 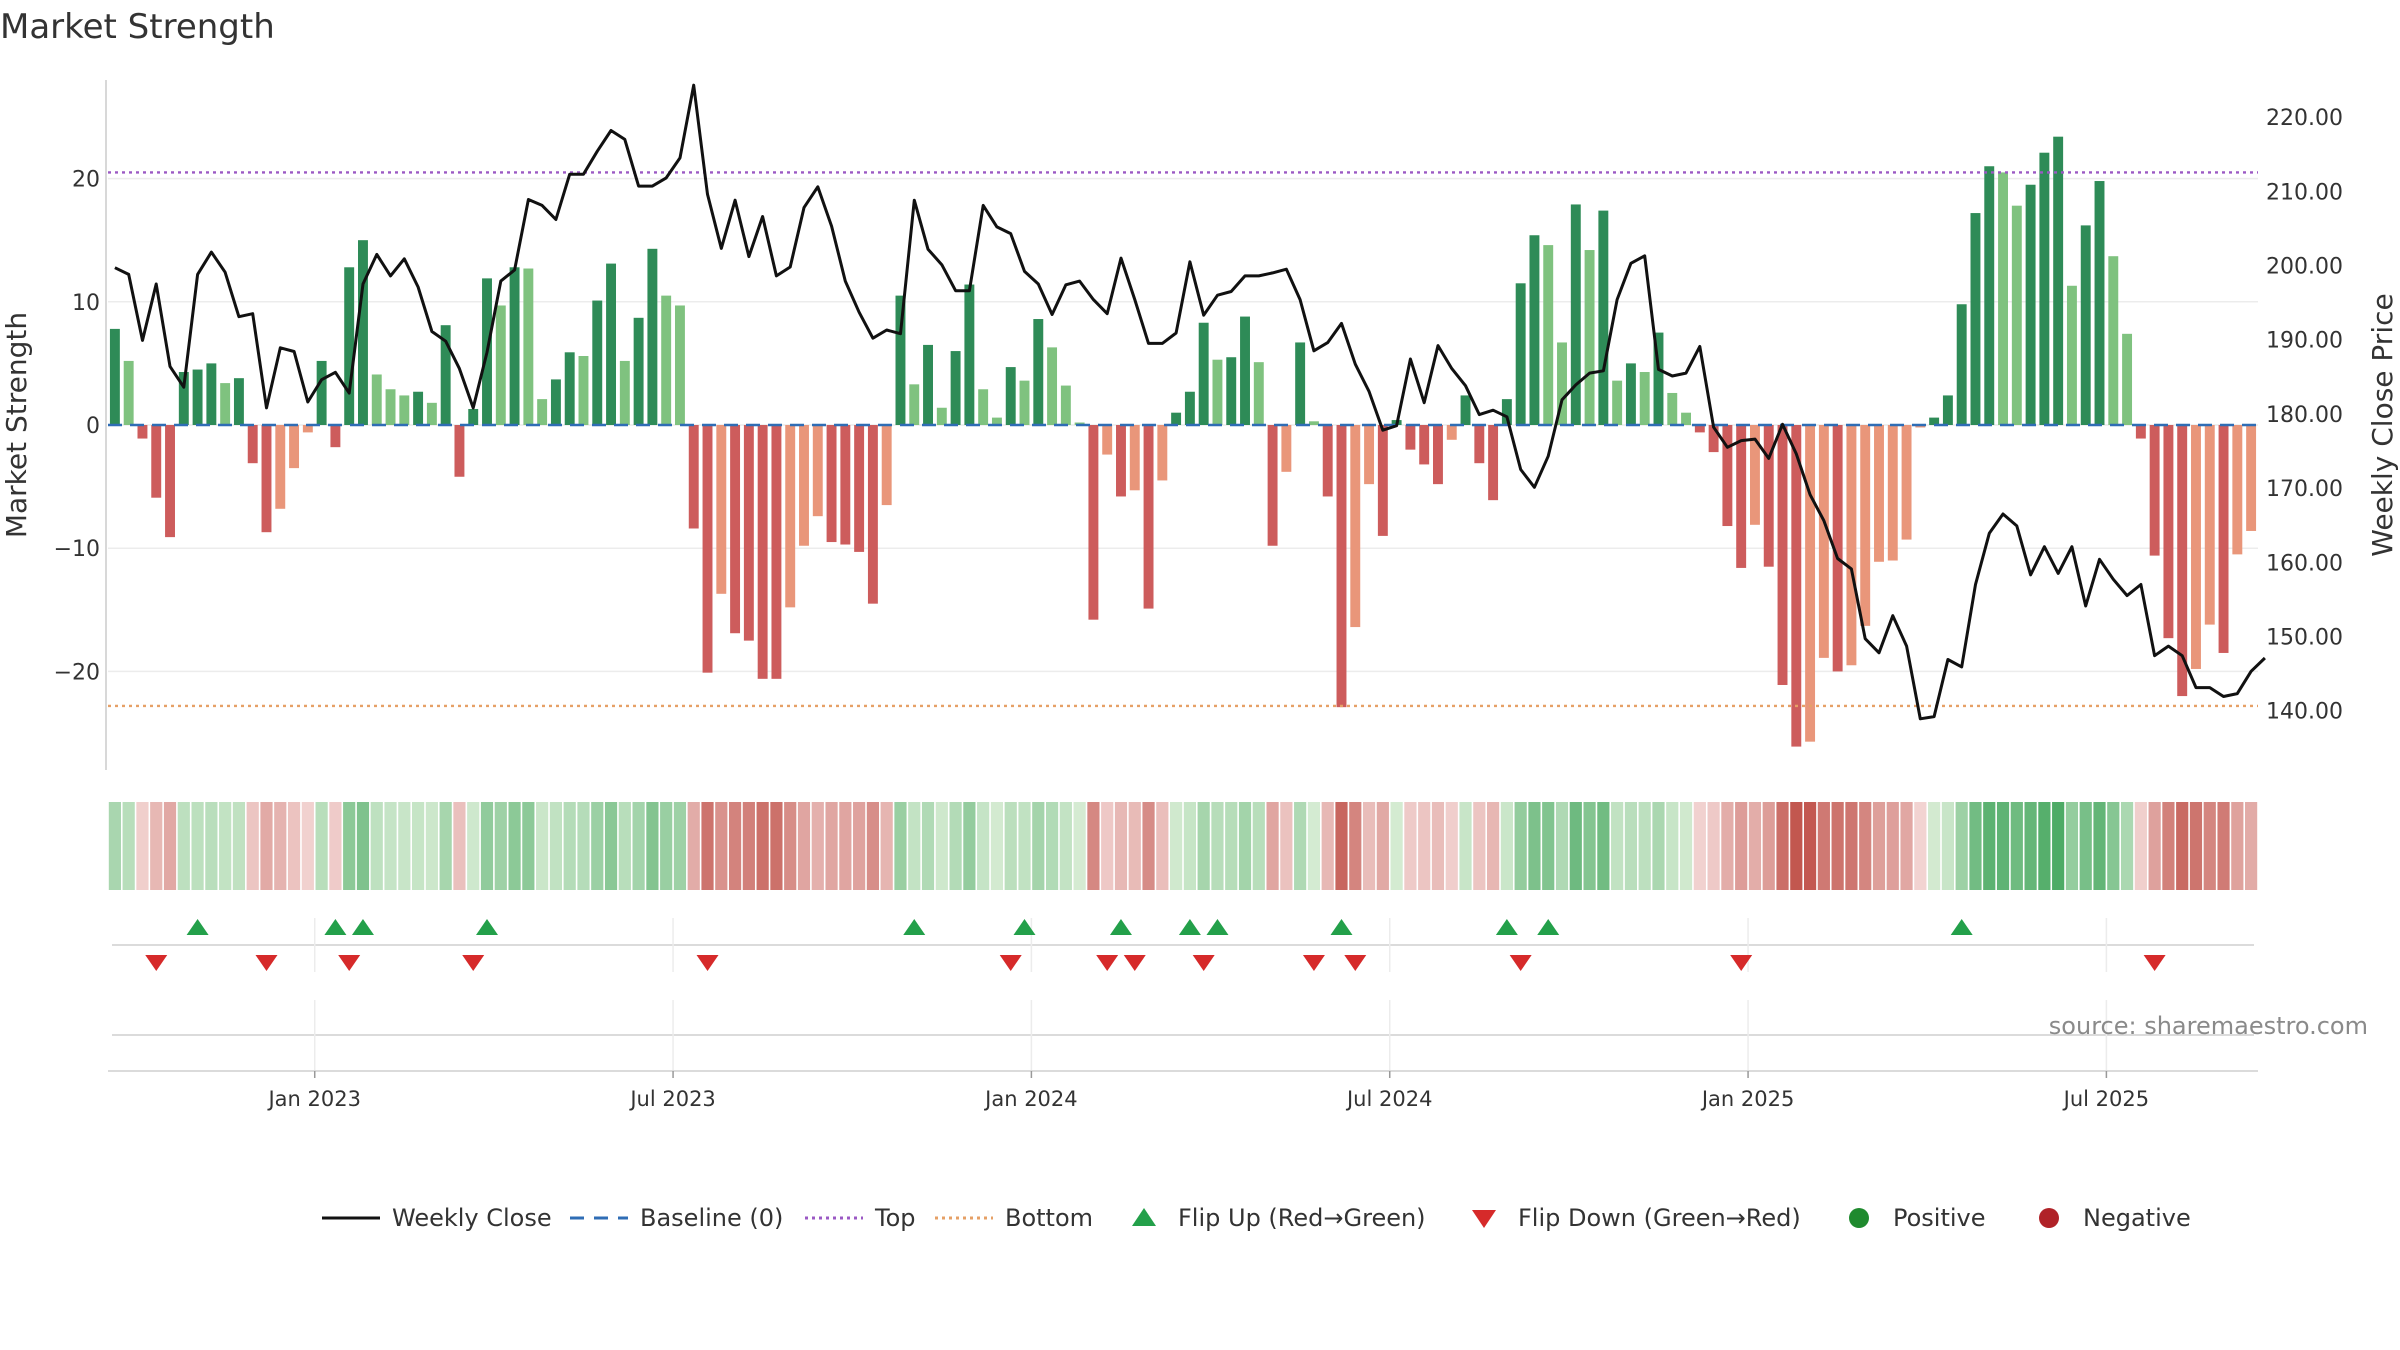 I want to click on left-tick-label: −20, so click(x=77, y=672).